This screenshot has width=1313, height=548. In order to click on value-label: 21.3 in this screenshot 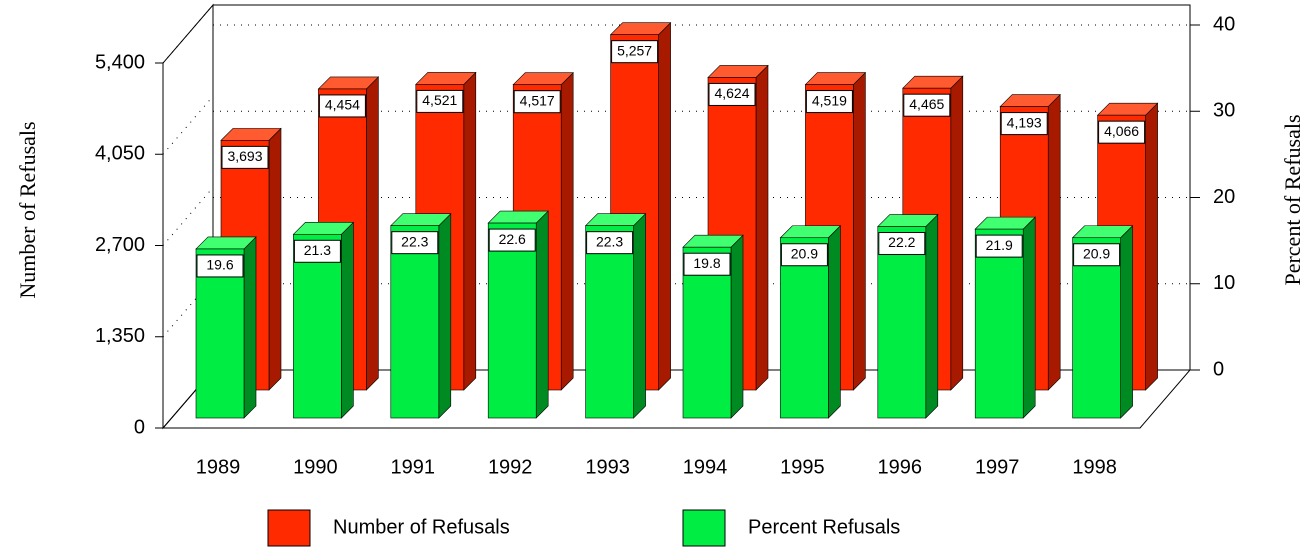, I will do `click(317, 250)`.